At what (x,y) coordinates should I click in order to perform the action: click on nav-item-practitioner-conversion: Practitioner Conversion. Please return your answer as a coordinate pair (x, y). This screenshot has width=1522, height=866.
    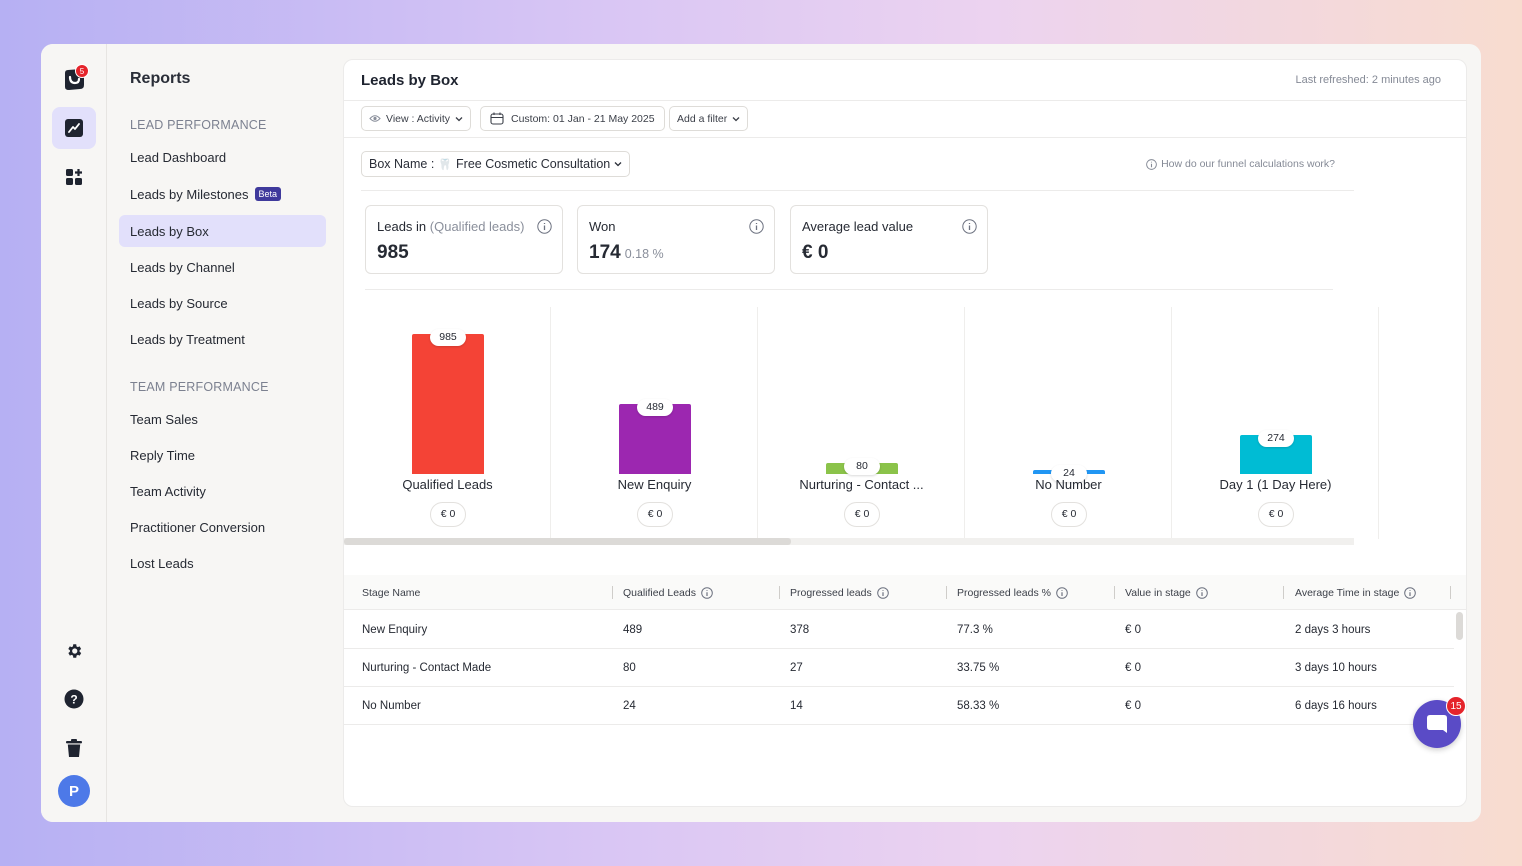
    Looking at the image, I should click on (198, 527).